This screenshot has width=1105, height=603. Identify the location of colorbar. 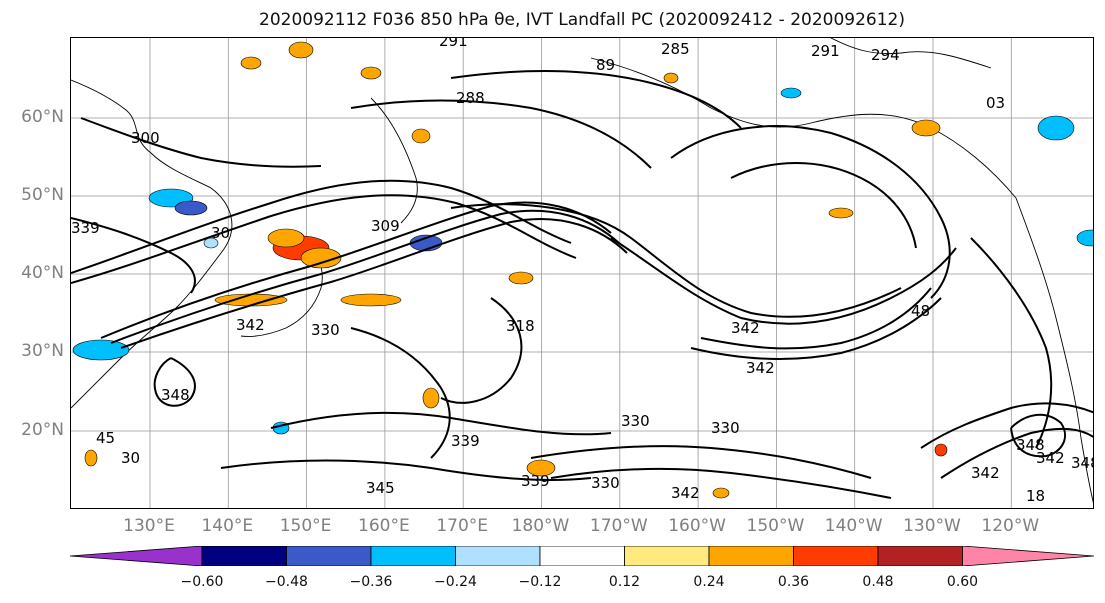
(582, 557).